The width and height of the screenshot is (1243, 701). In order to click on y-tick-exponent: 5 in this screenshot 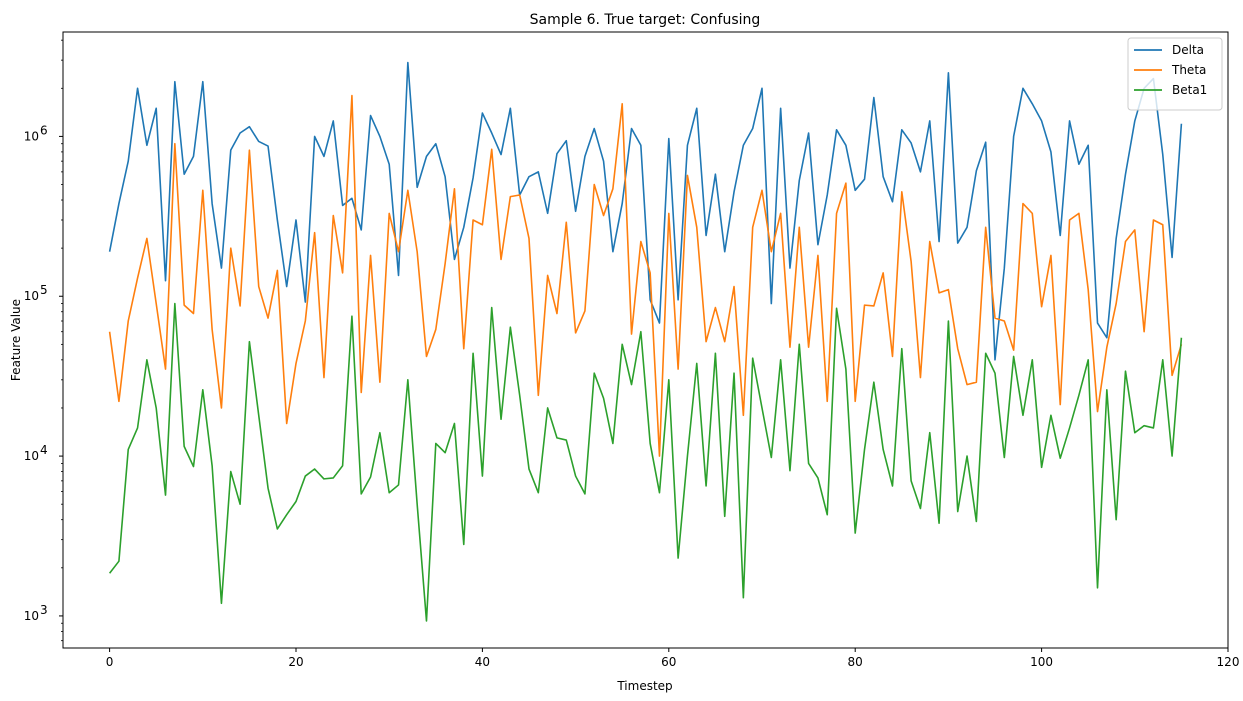, I will do `click(44, 290)`.